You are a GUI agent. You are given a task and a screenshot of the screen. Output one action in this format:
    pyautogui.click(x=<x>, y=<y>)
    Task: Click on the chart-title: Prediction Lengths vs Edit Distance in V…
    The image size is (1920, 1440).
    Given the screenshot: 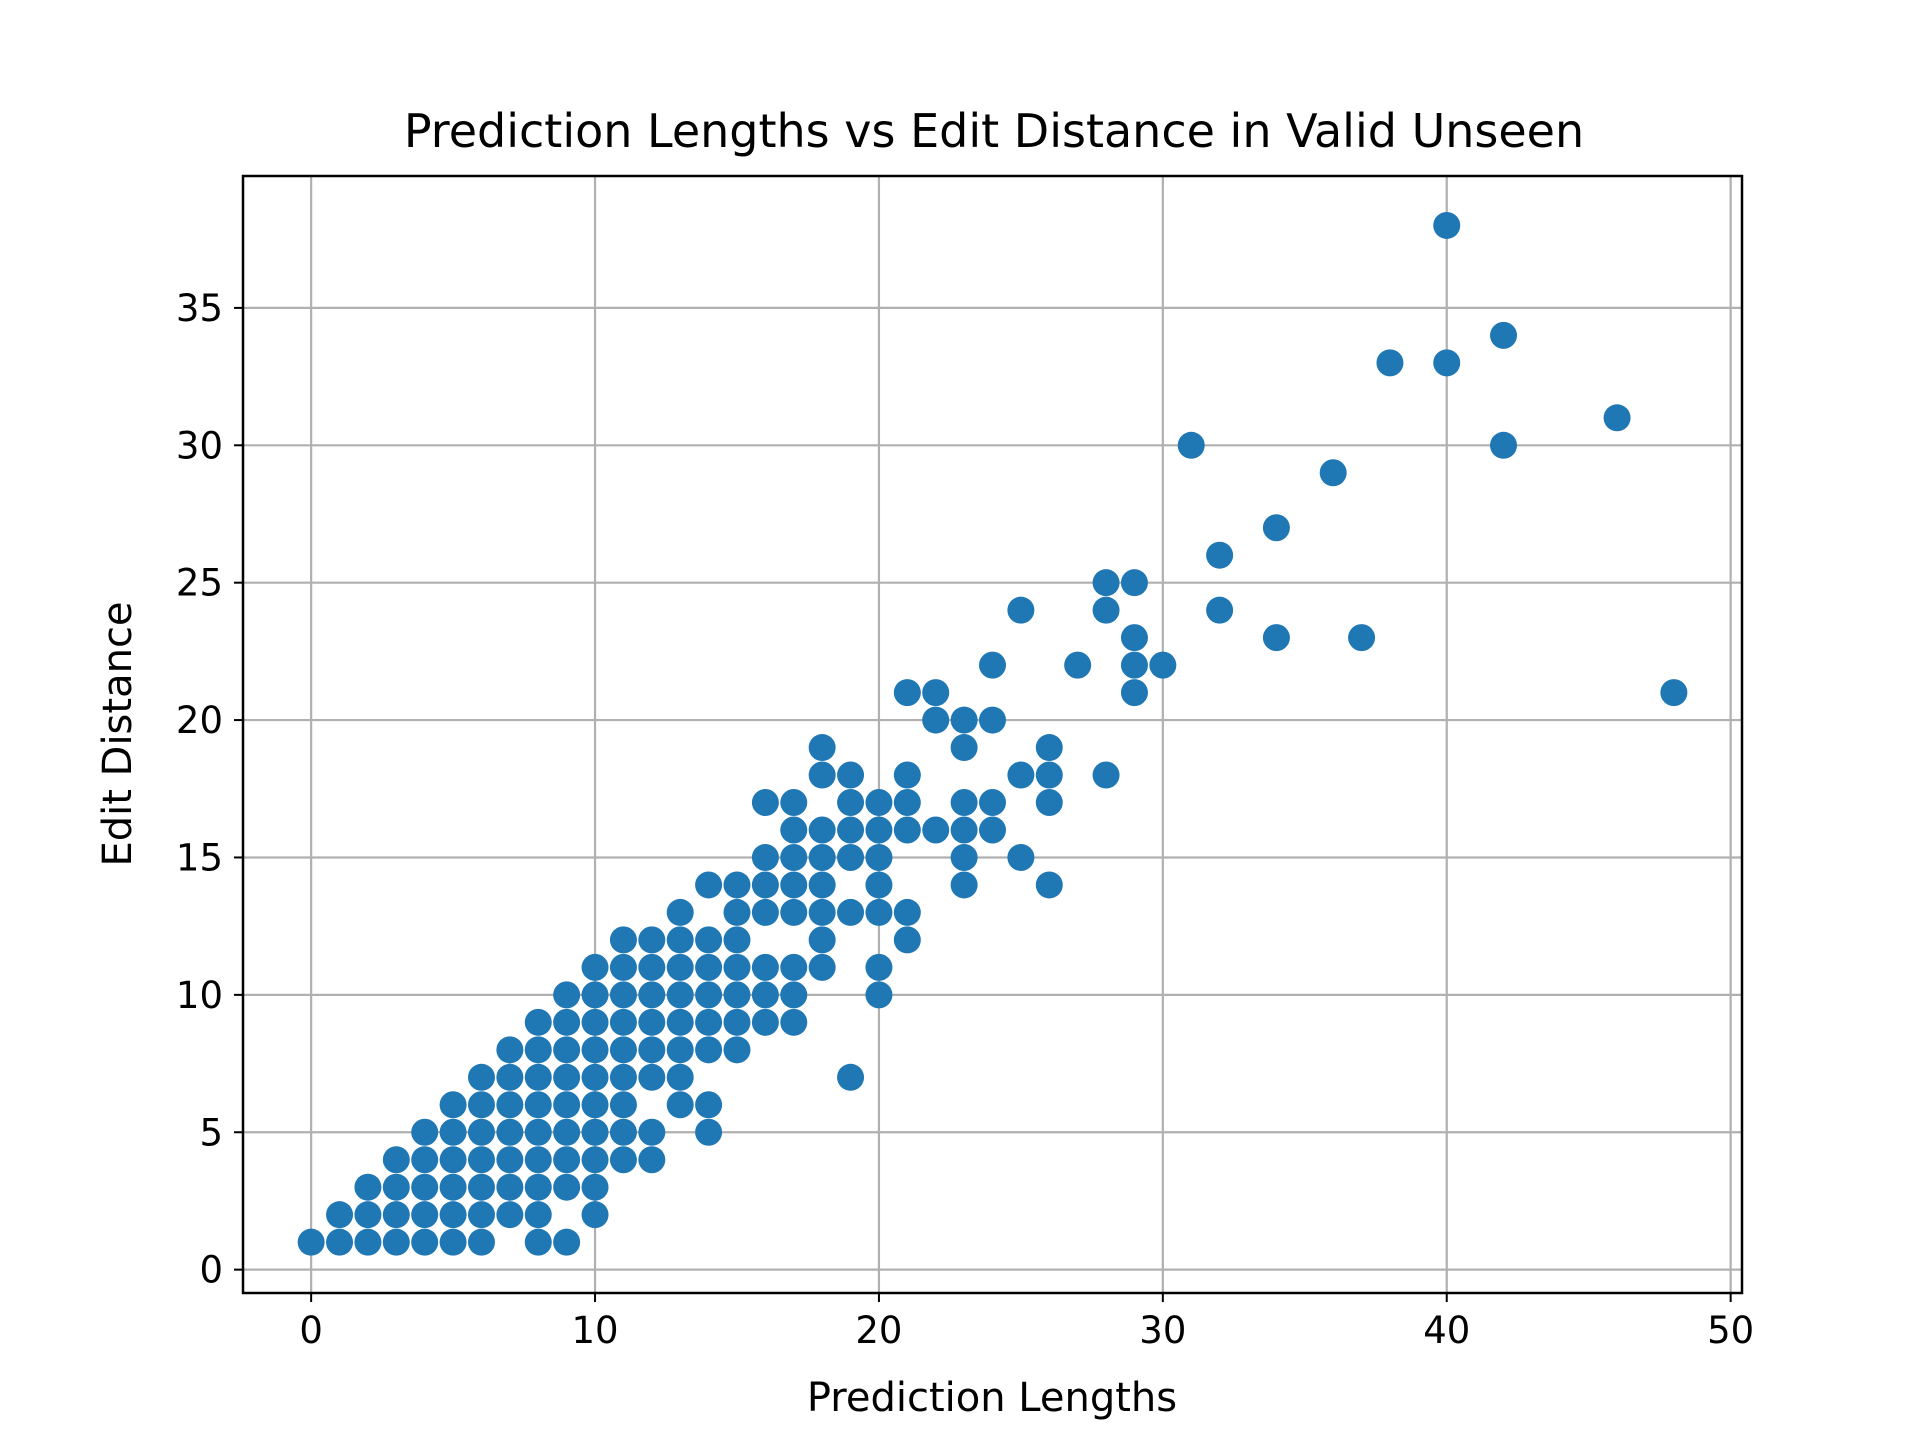 What is the action you would take?
    pyautogui.click(x=994, y=131)
    